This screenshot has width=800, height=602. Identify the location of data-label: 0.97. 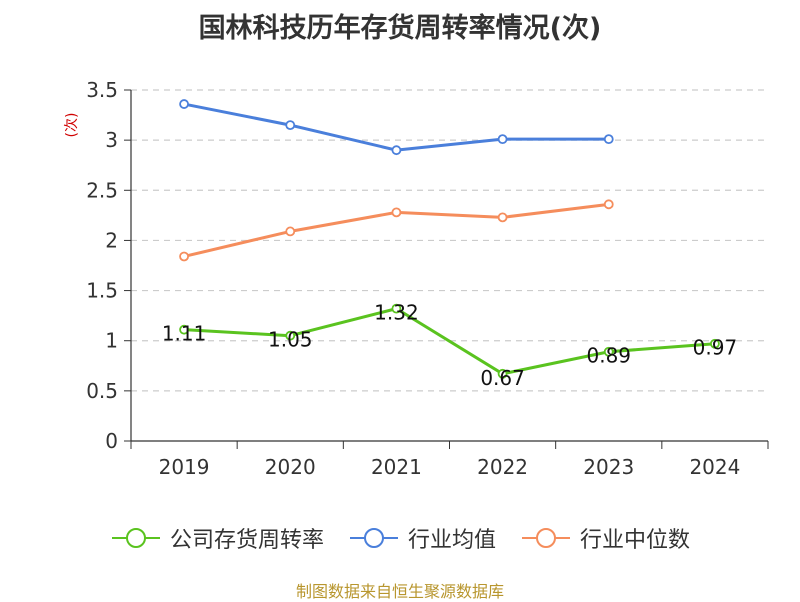
(715, 348).